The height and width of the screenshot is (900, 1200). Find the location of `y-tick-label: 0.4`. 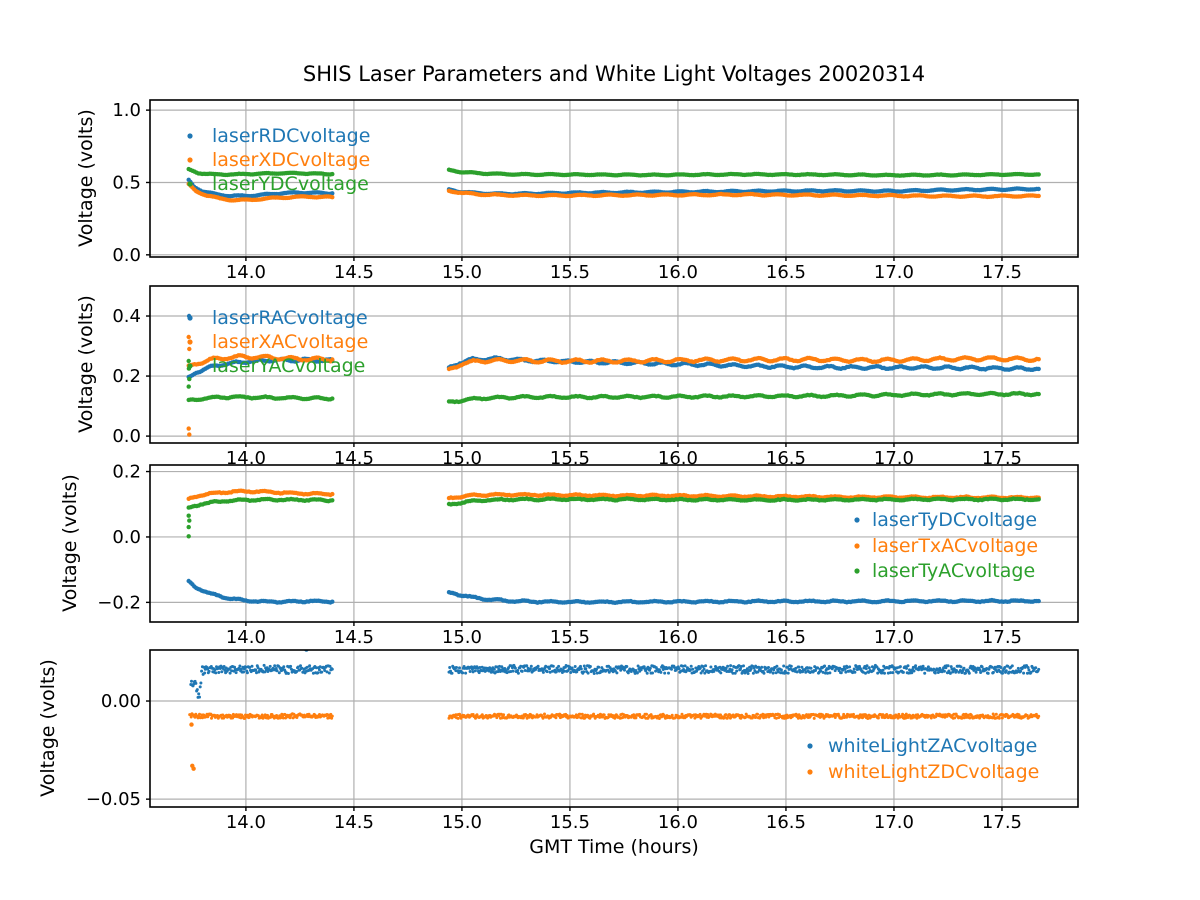

y-tick-label: 0.4 is located at coordinates (126, 316).